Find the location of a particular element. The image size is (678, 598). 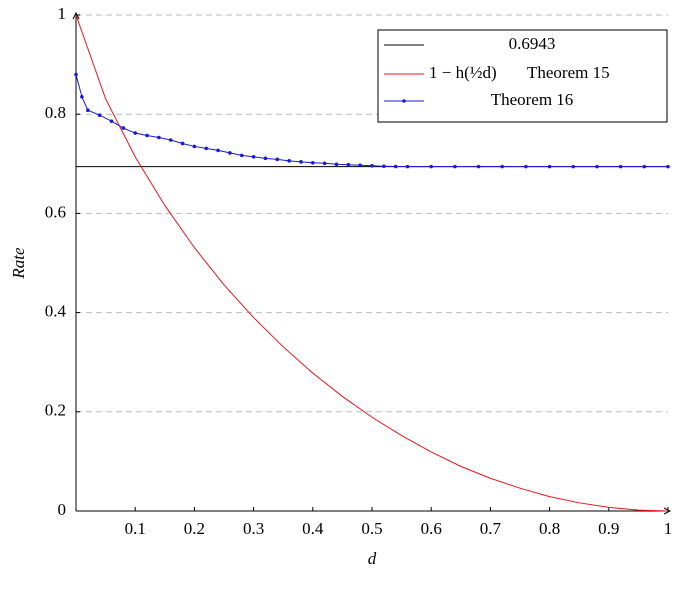

x-tick-label: 0.7 is located at coordinates (491, 528).